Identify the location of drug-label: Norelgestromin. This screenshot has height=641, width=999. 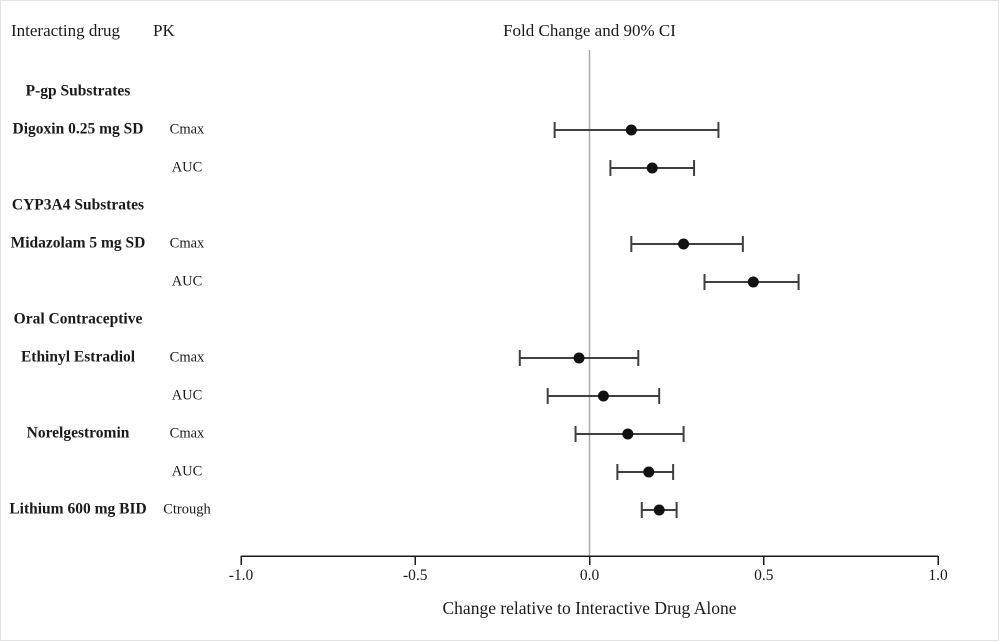
(78, 433).